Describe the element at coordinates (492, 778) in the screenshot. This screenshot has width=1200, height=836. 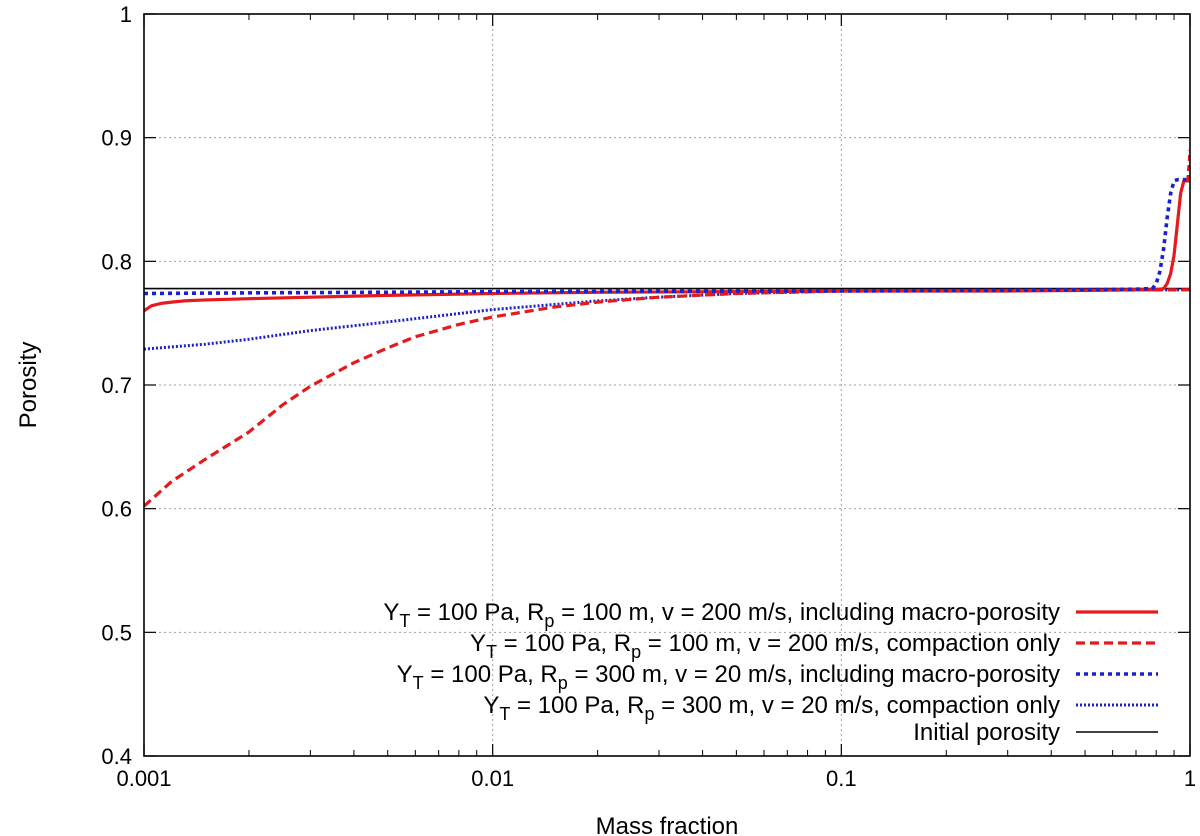
I see `x-tick-label: 0.01` at that location.